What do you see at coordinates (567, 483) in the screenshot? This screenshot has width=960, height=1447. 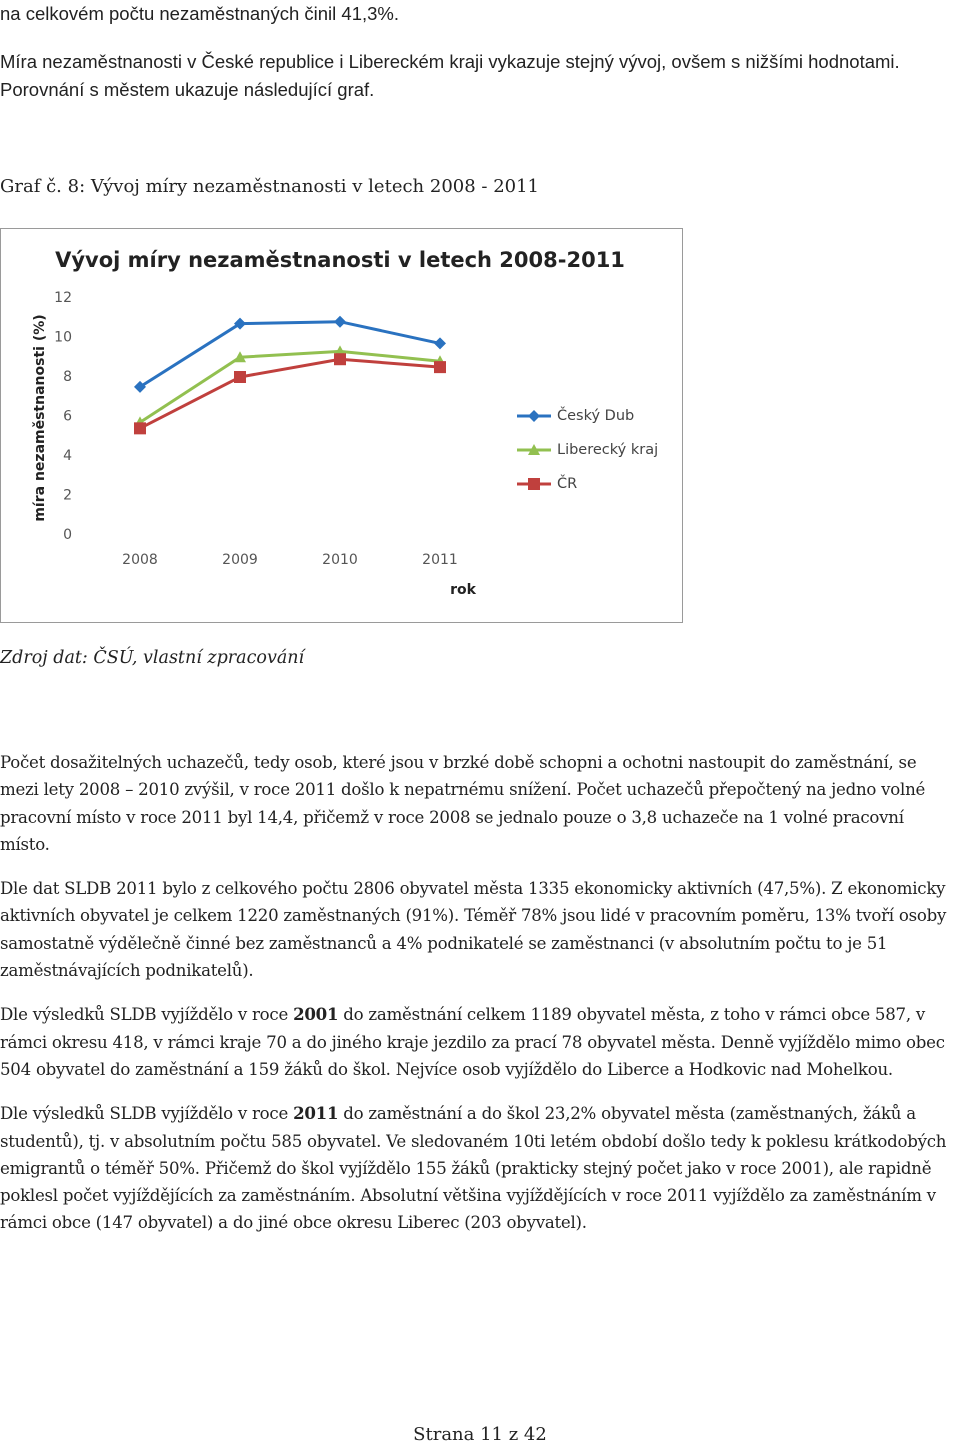 I see `legend-label: ČR` at bounding box center [567, 483].